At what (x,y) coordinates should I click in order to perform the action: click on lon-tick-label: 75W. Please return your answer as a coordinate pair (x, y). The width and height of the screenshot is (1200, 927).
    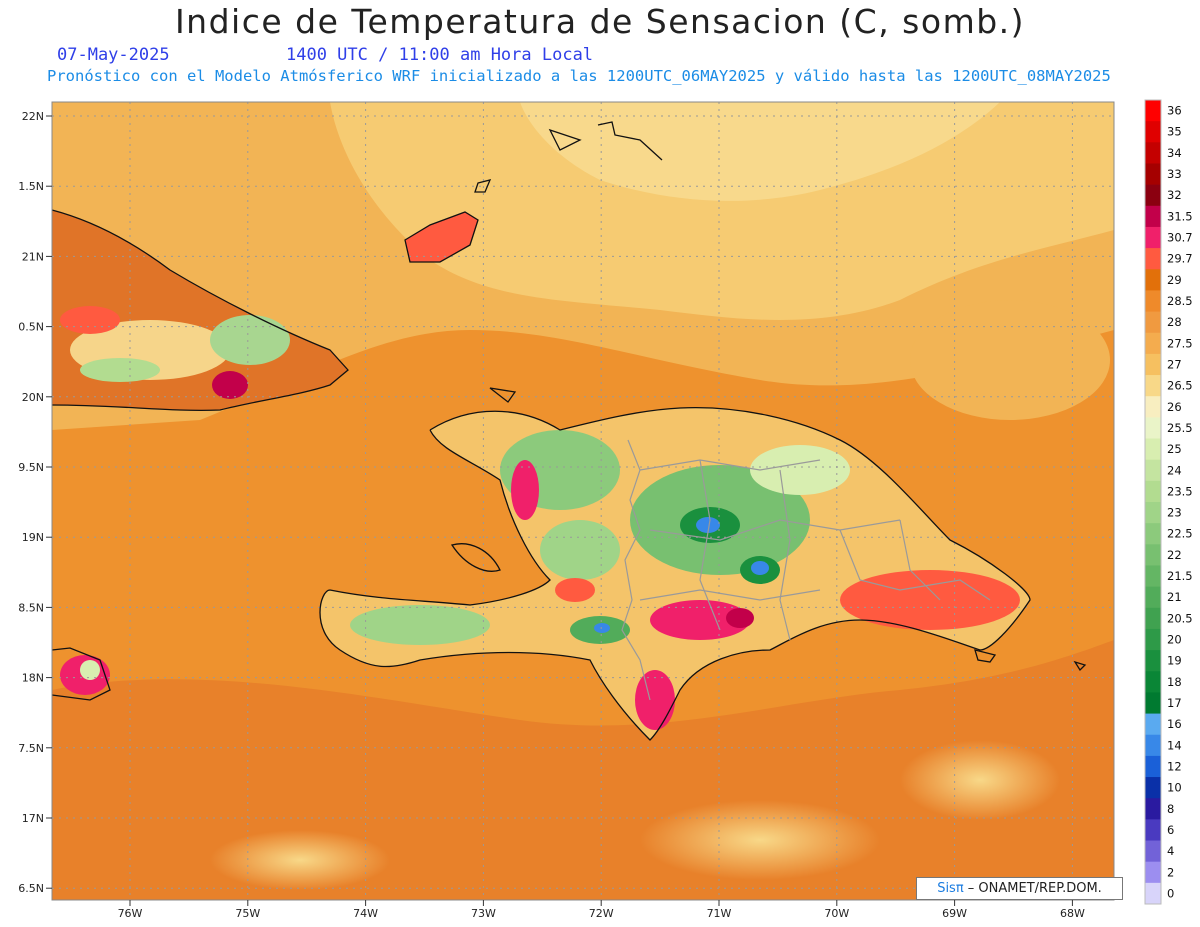
    Looking at the image, I should click on (247, 913).